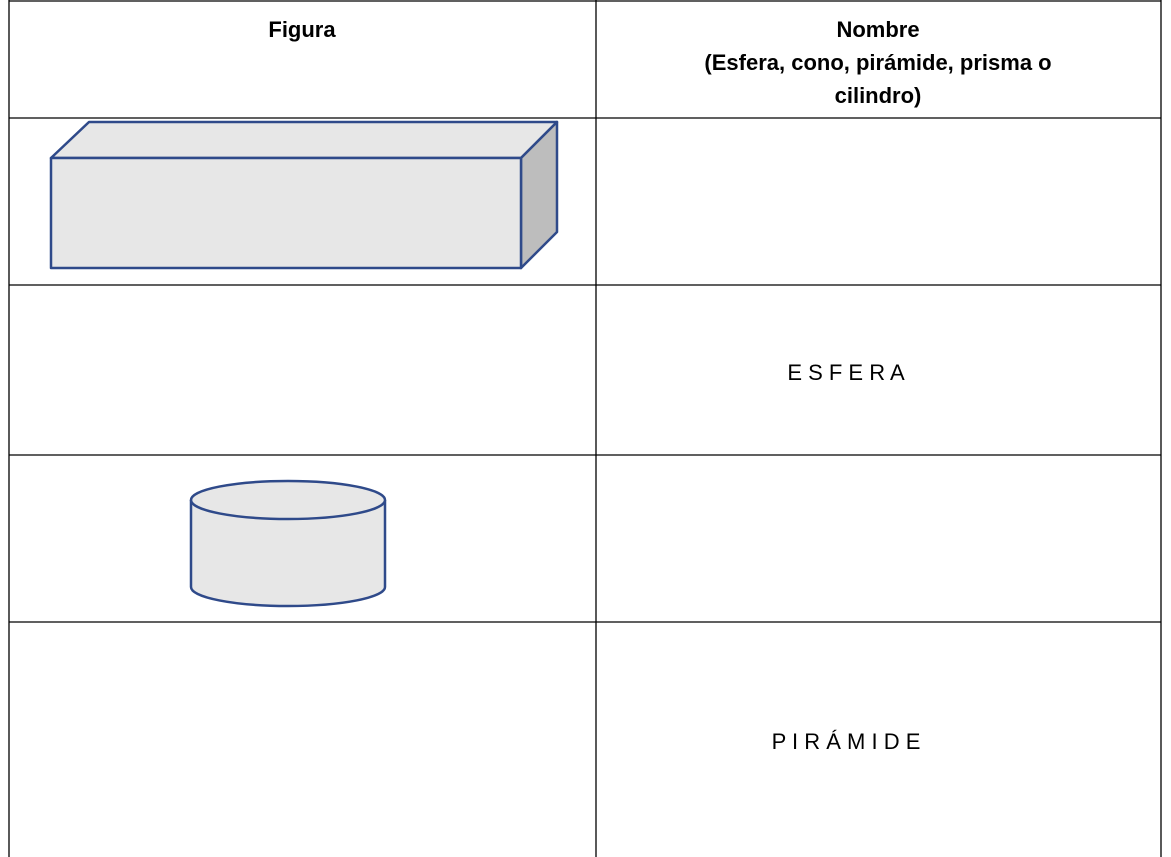  I want to click on answer-text: E S F E R A, so click(846, 372).